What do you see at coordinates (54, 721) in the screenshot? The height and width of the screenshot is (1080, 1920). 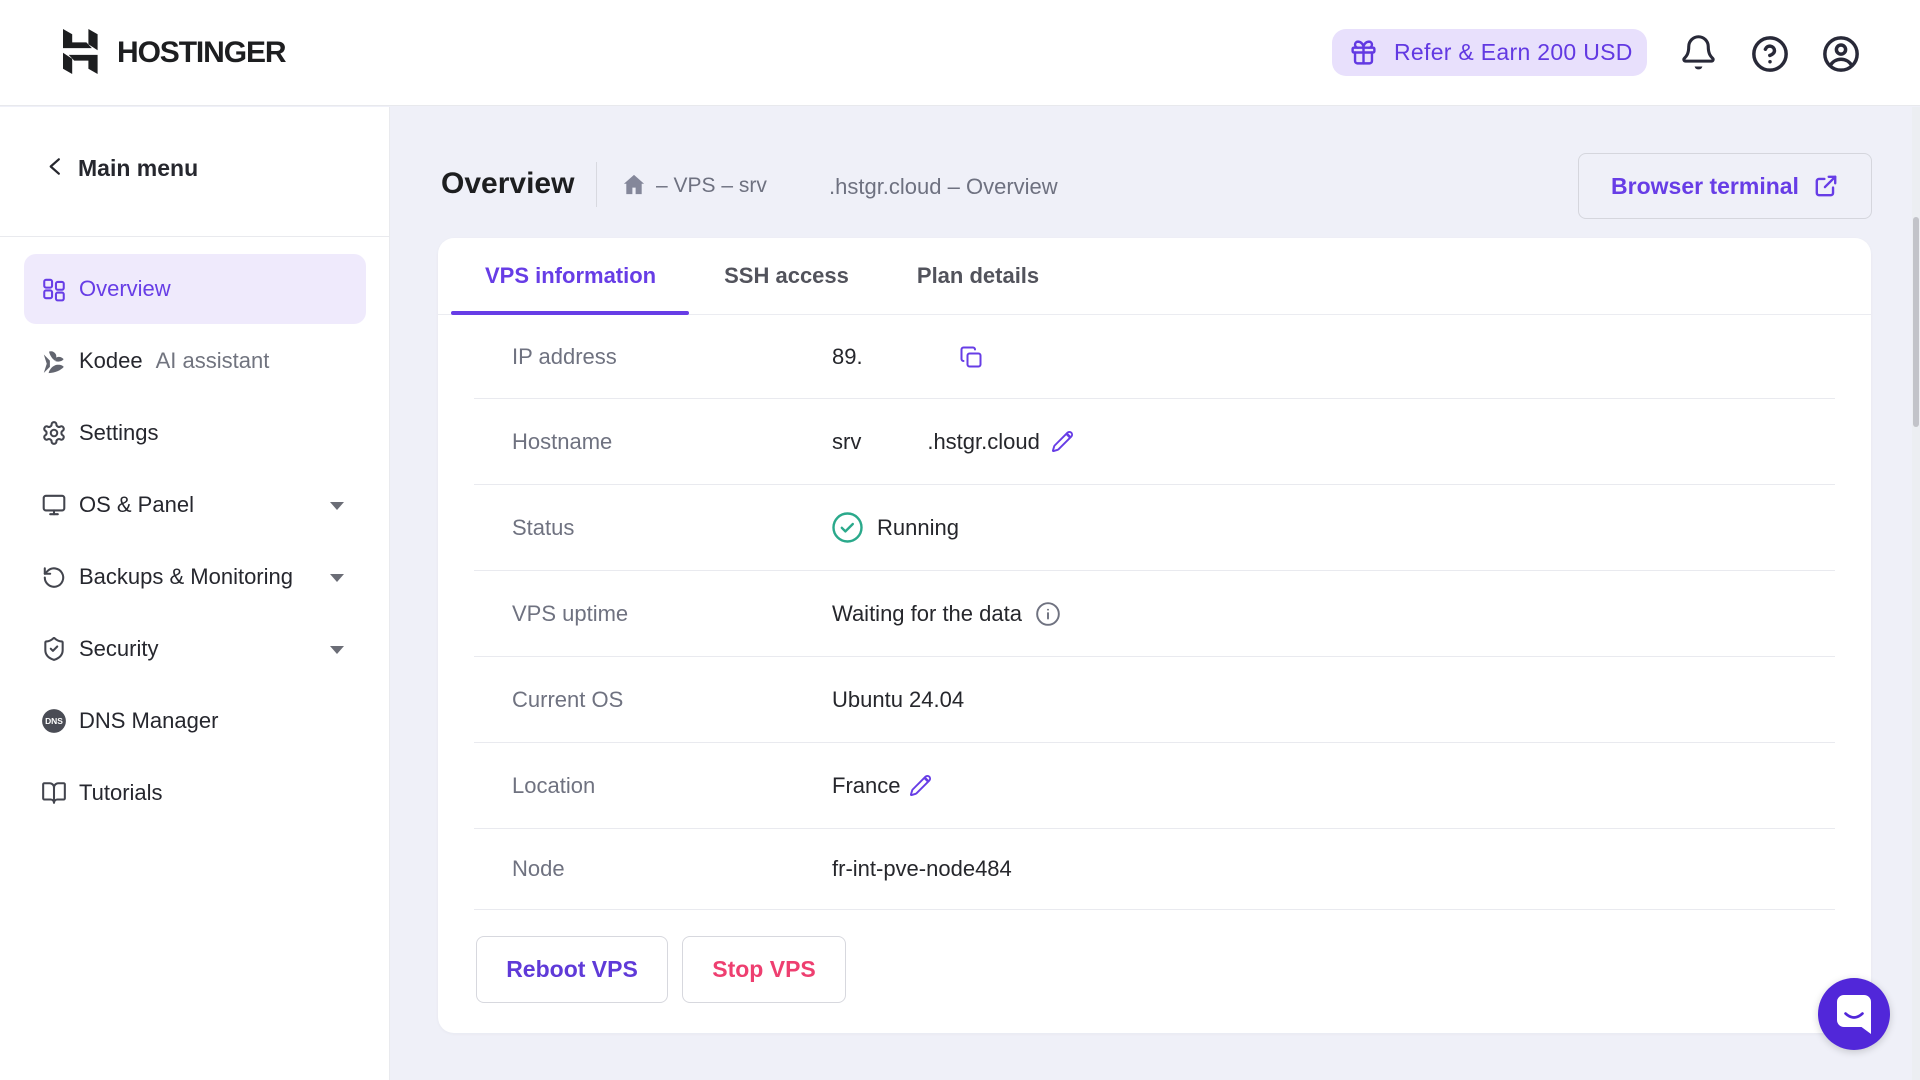 I see `svg-text: DNS` at bounding box center [54, 721].